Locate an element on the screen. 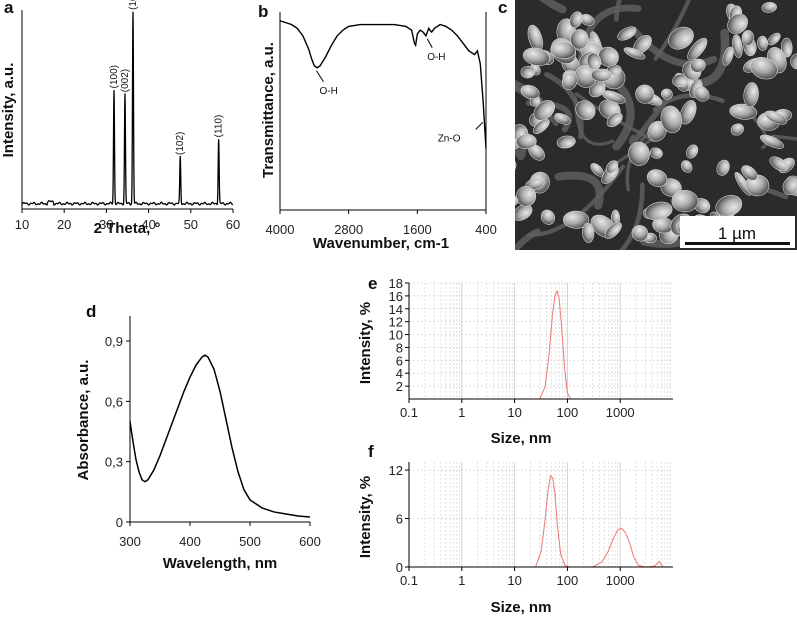 The image size is (797, 619). panel-letter-a: a is located at coordinates (9, 8).